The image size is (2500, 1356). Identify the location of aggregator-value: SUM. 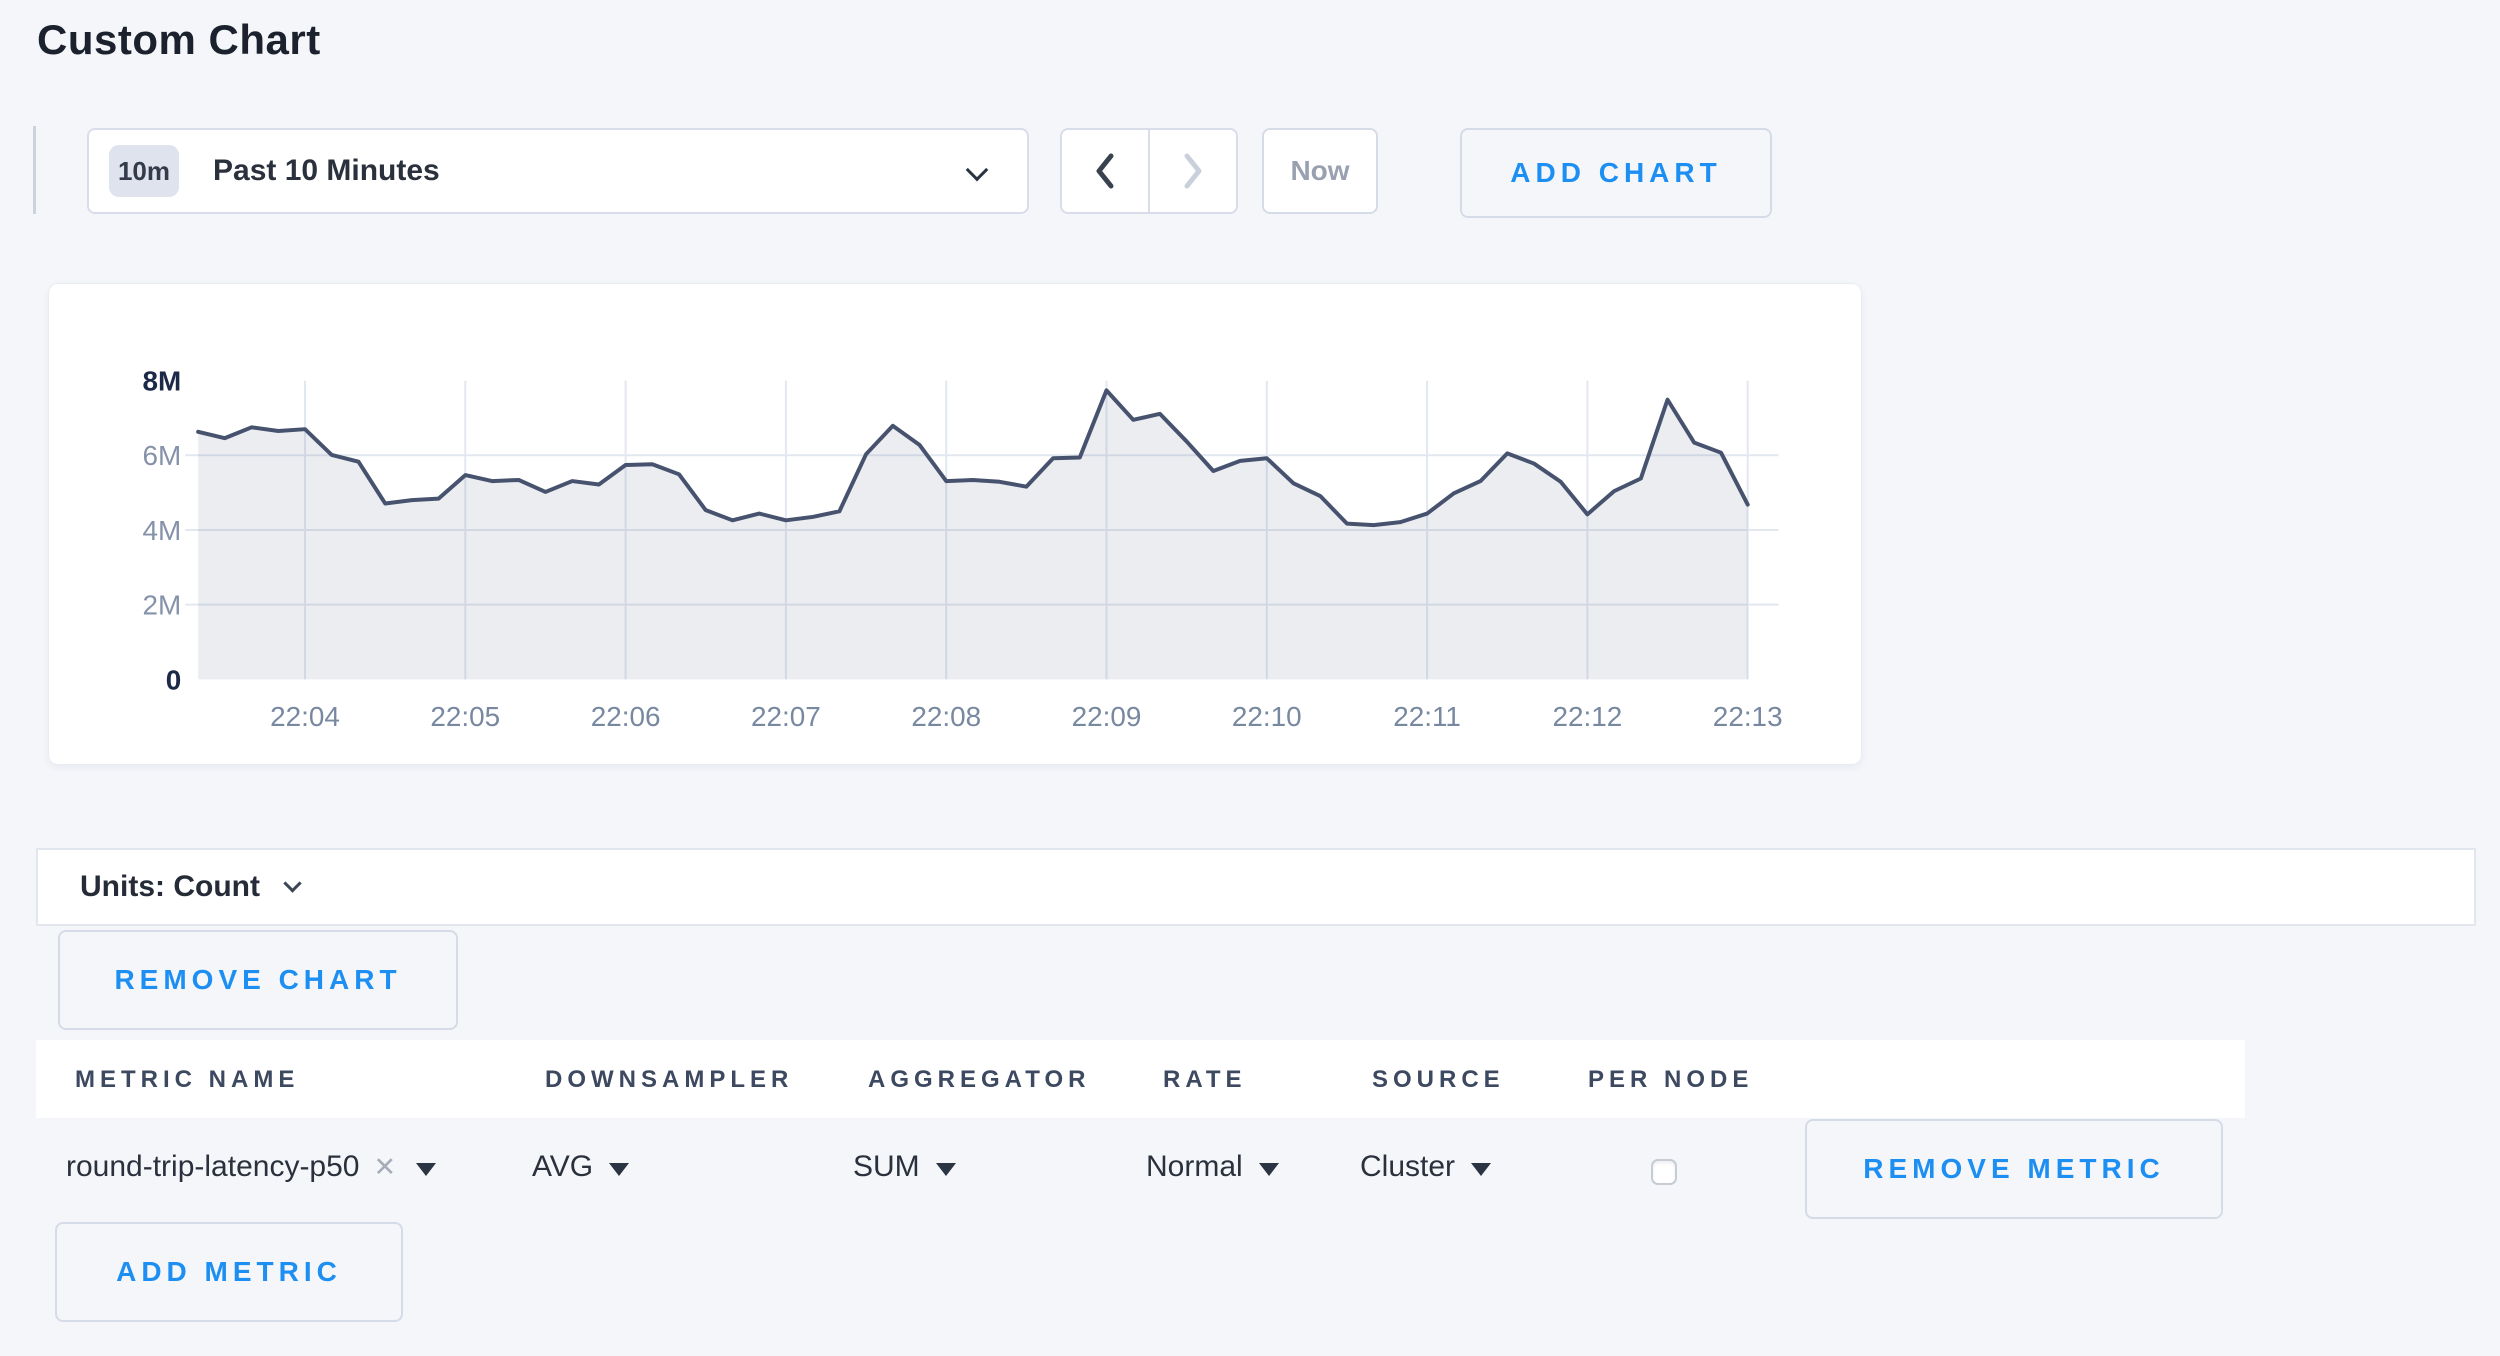
(886, 1166).